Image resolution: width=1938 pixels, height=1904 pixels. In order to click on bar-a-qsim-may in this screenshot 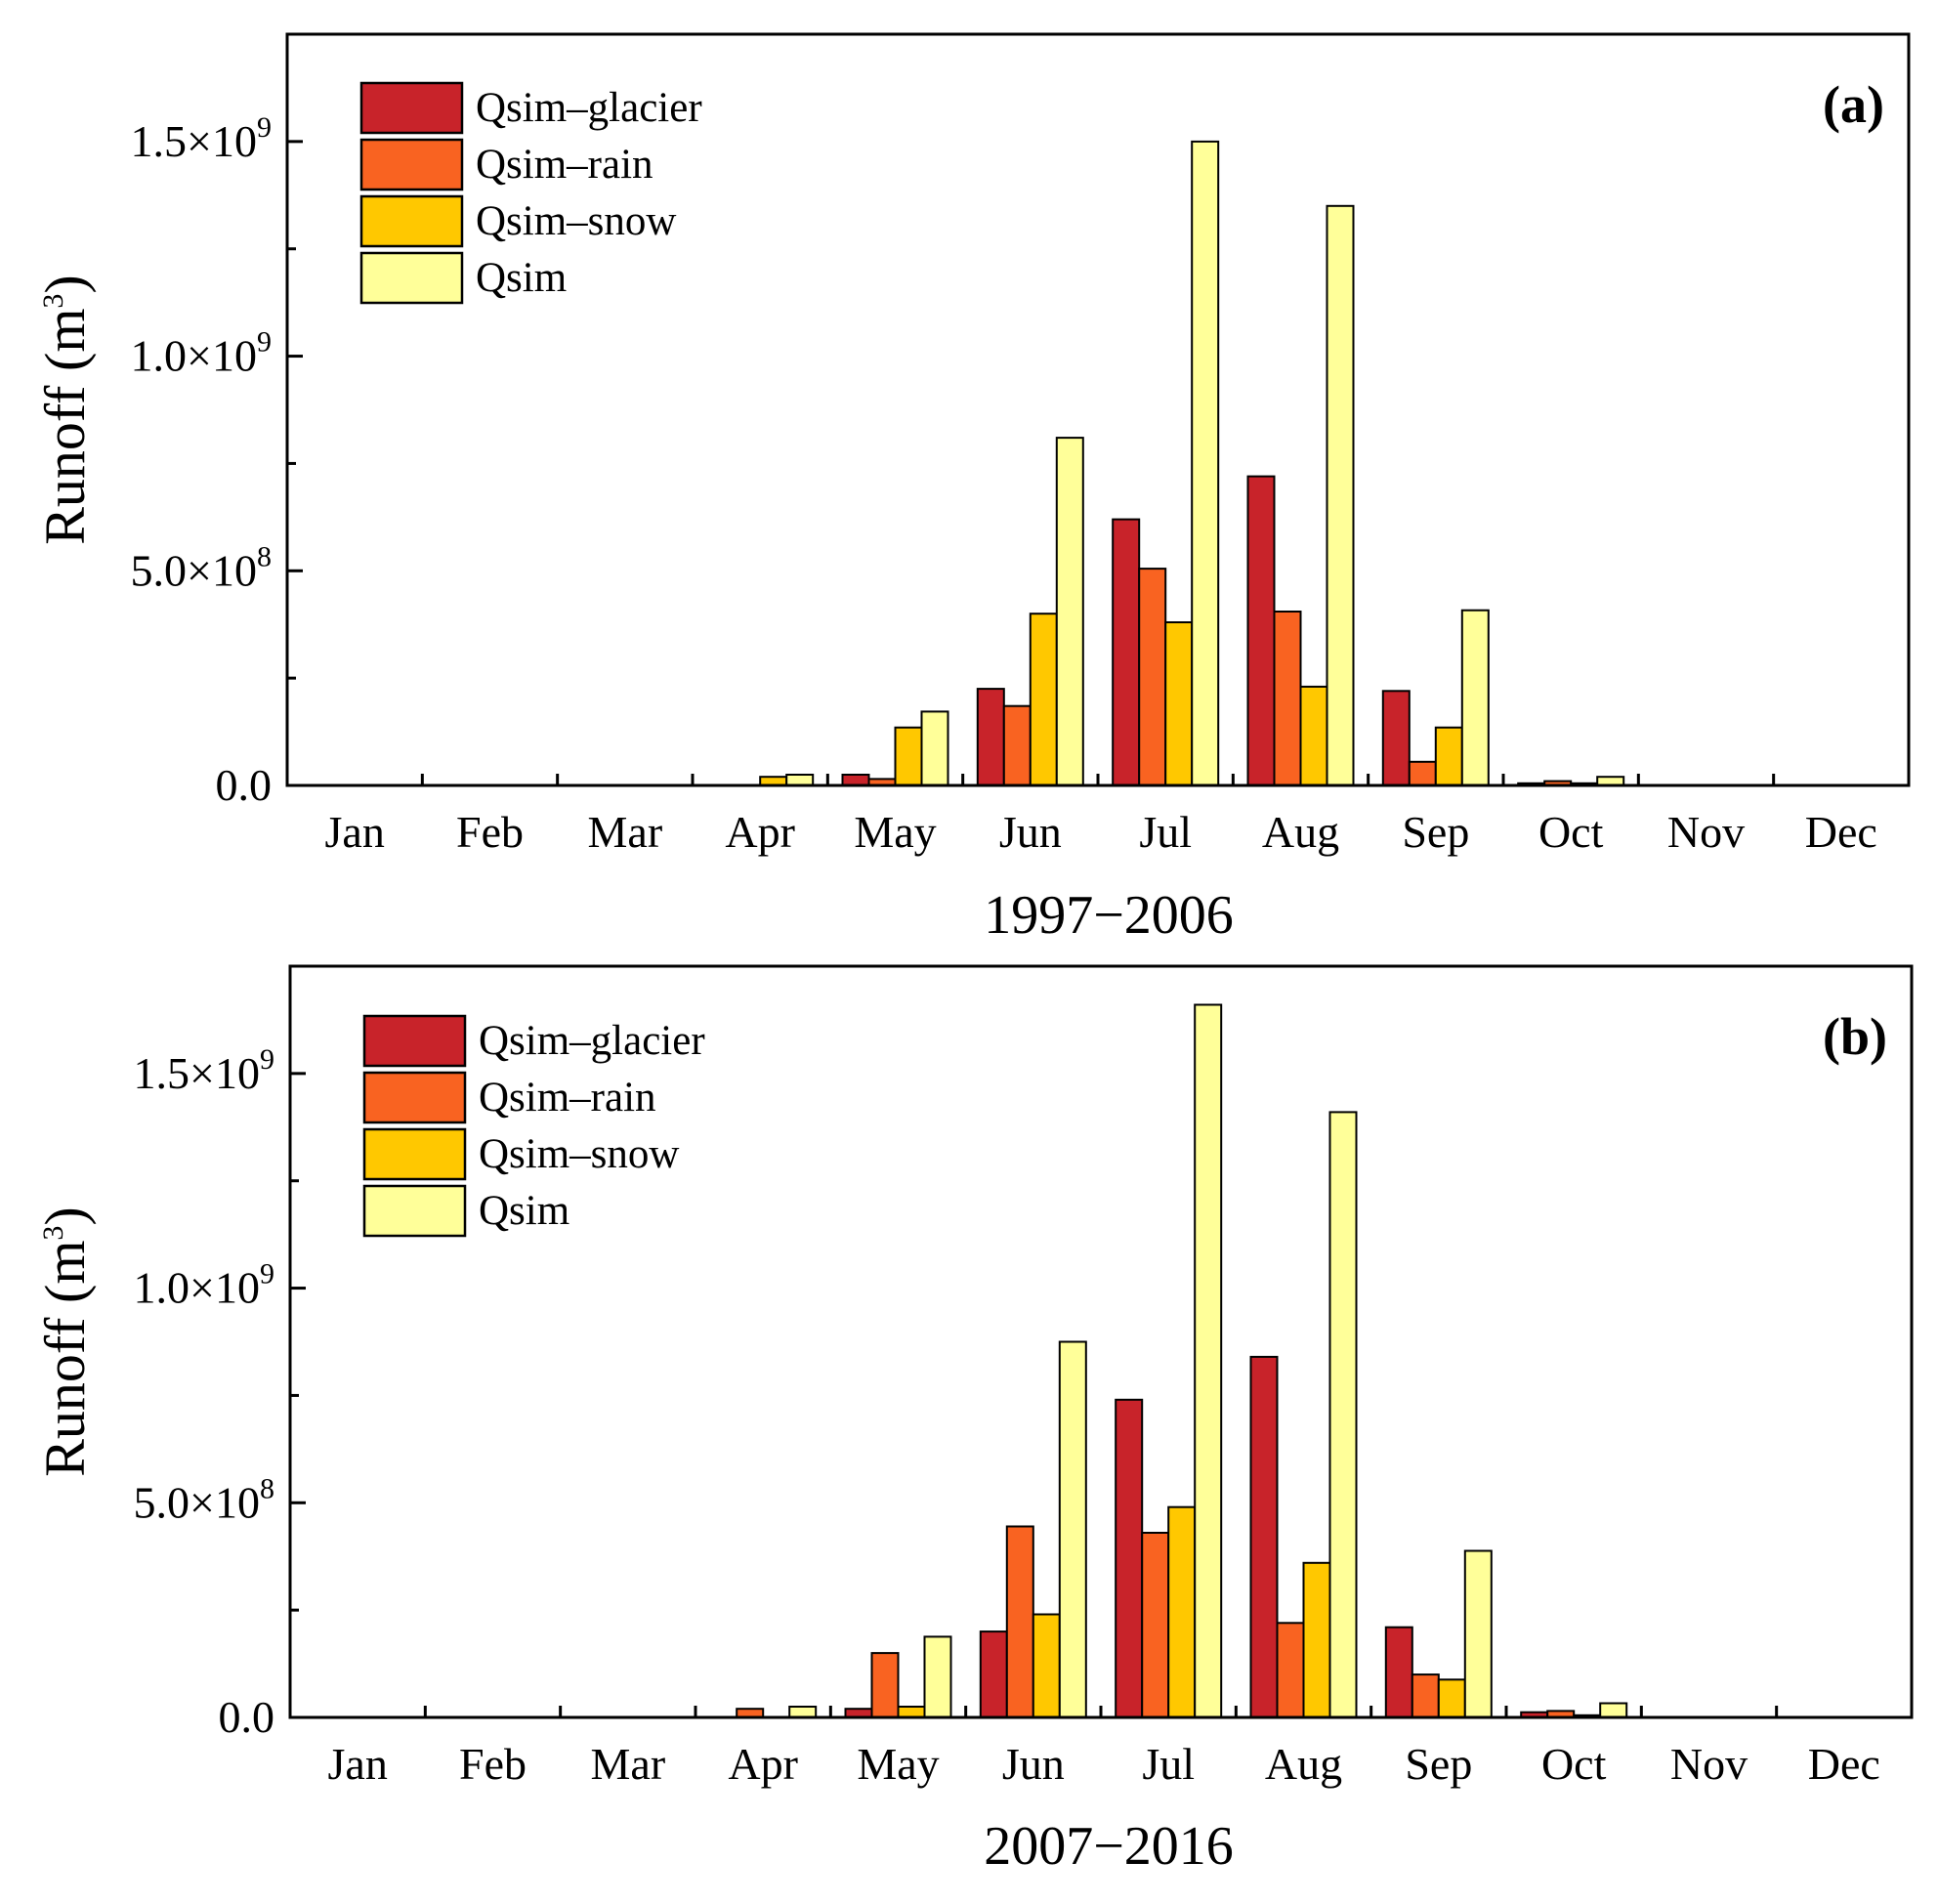, I will do `click(934, 748)`.